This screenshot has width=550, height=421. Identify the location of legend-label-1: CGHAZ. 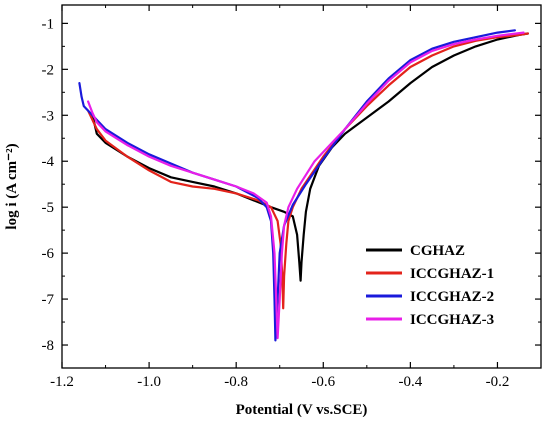
(437, 251).